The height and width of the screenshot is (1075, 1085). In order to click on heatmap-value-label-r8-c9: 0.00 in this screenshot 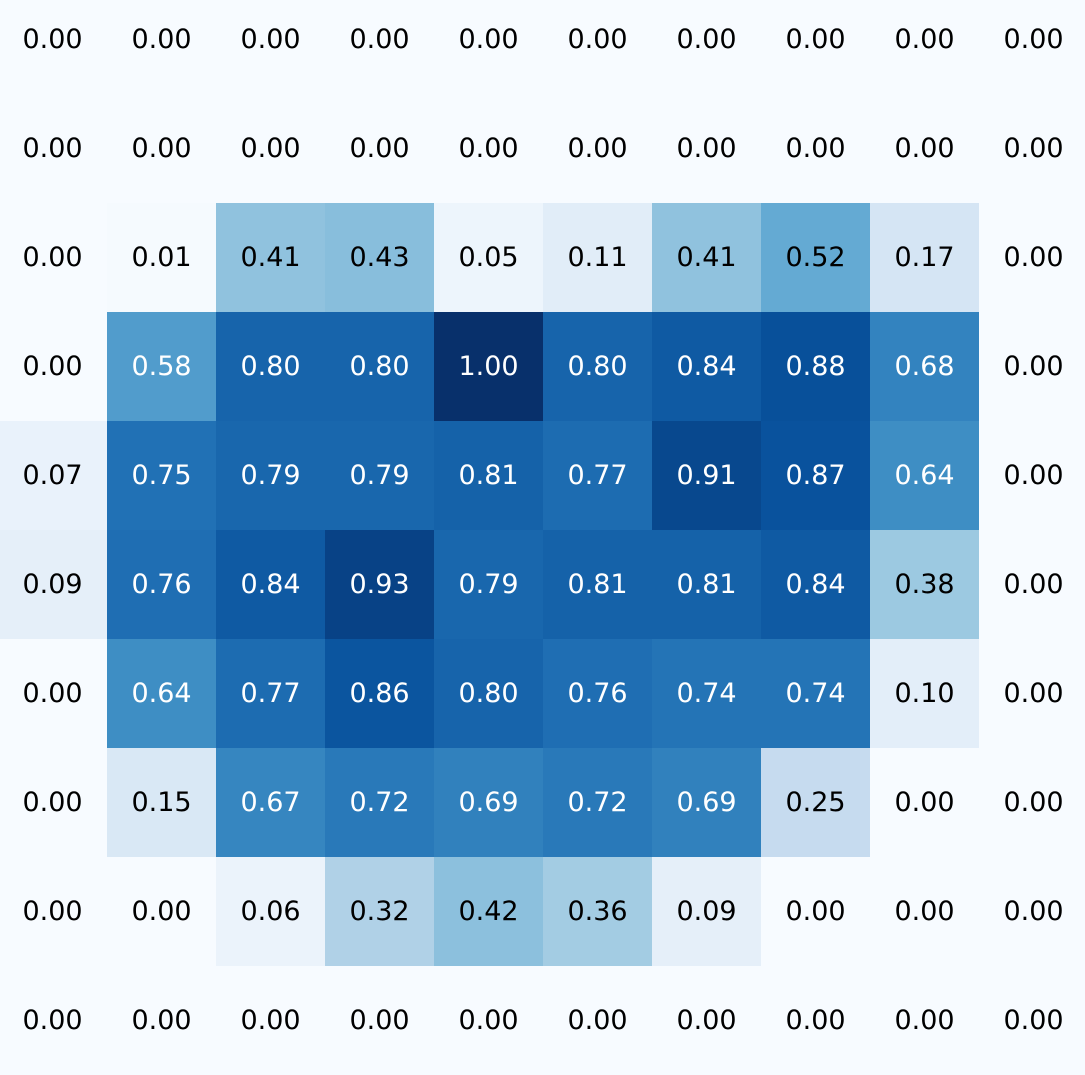, I will do `click(1033, 911)`.